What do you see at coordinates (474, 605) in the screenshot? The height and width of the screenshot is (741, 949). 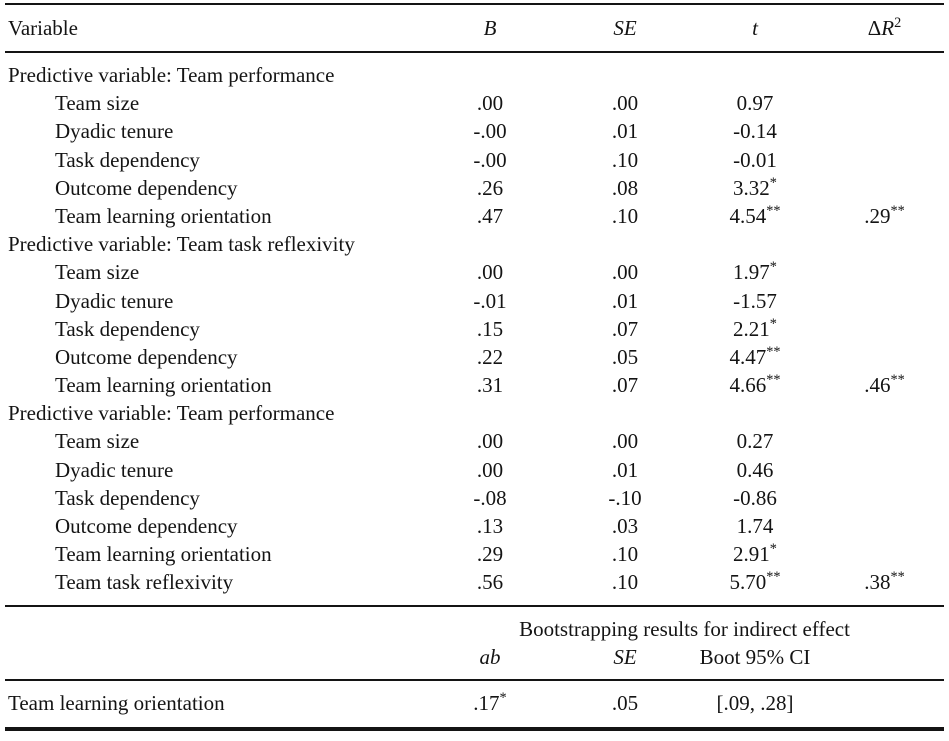 I see `bootstrap-top-rule` at bounding box center [474, 605].